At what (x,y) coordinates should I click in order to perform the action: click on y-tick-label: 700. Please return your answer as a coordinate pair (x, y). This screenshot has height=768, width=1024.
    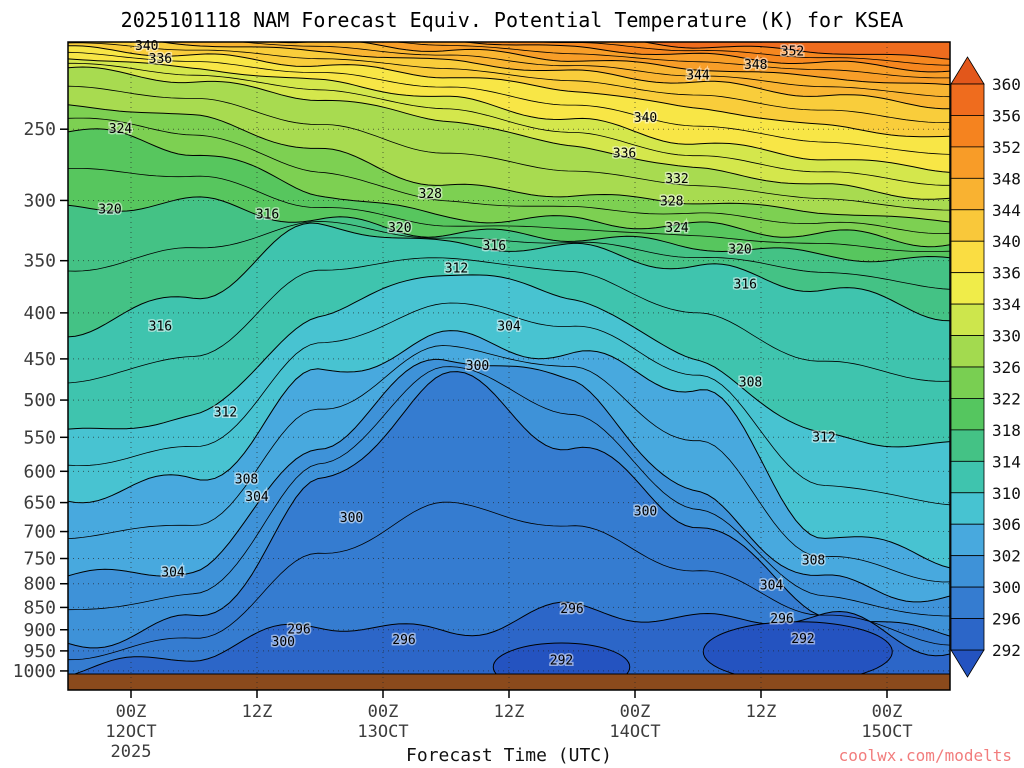
    Looking at the image, I should click on (39, 532).